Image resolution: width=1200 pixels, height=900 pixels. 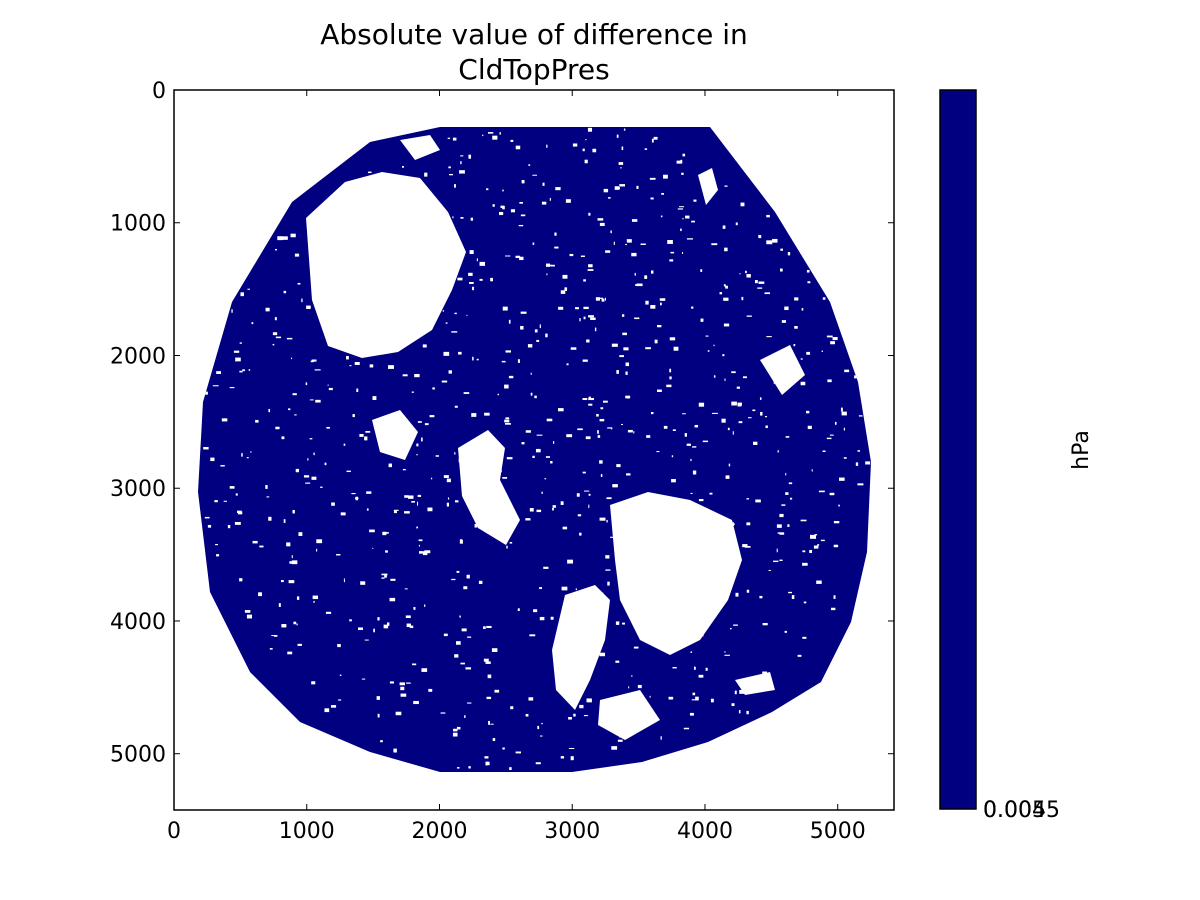 I want to click on colorbar-label: hPa, so click(x=1081, y=450).